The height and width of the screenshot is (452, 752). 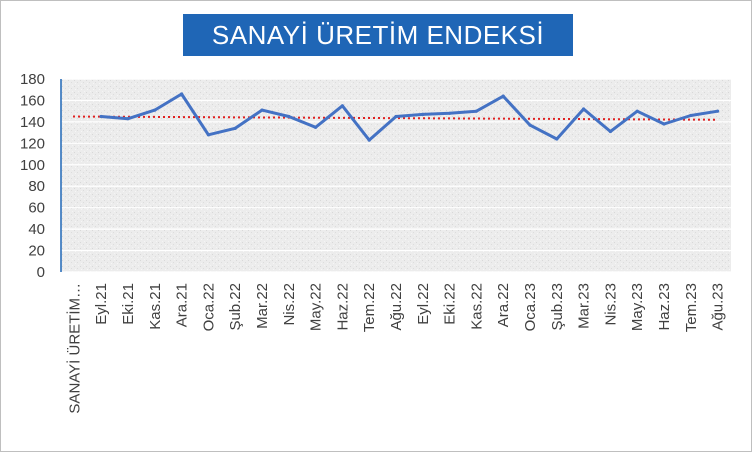 What do you see at coordinates (503, 305) in the screenshot?
I see `x-tick-label: Ara.22` at bounding box center [503, 305].